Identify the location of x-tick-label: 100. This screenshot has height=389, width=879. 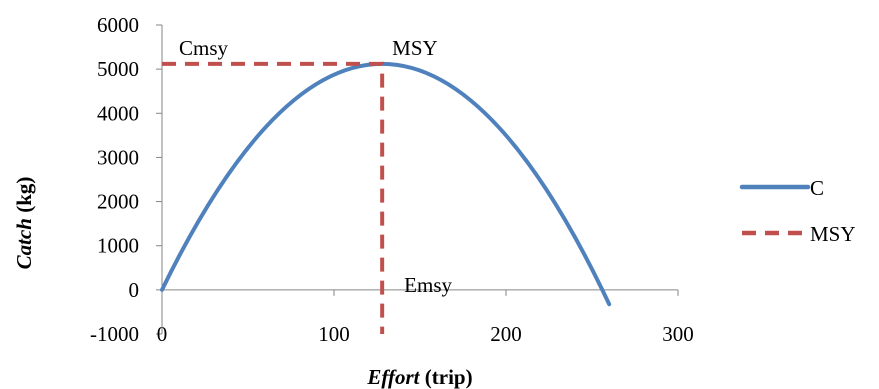
(334, 334).